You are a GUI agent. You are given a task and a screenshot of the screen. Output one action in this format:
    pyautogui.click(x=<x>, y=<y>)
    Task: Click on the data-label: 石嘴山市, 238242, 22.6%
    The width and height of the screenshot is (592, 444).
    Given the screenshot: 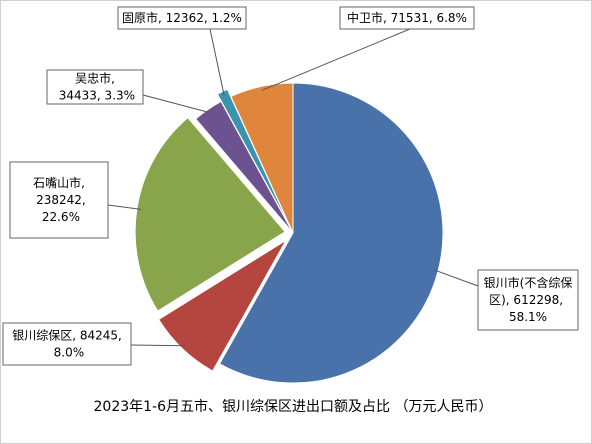 What is the action you would take?
    pyautogui.click(x=58, y=199)
    